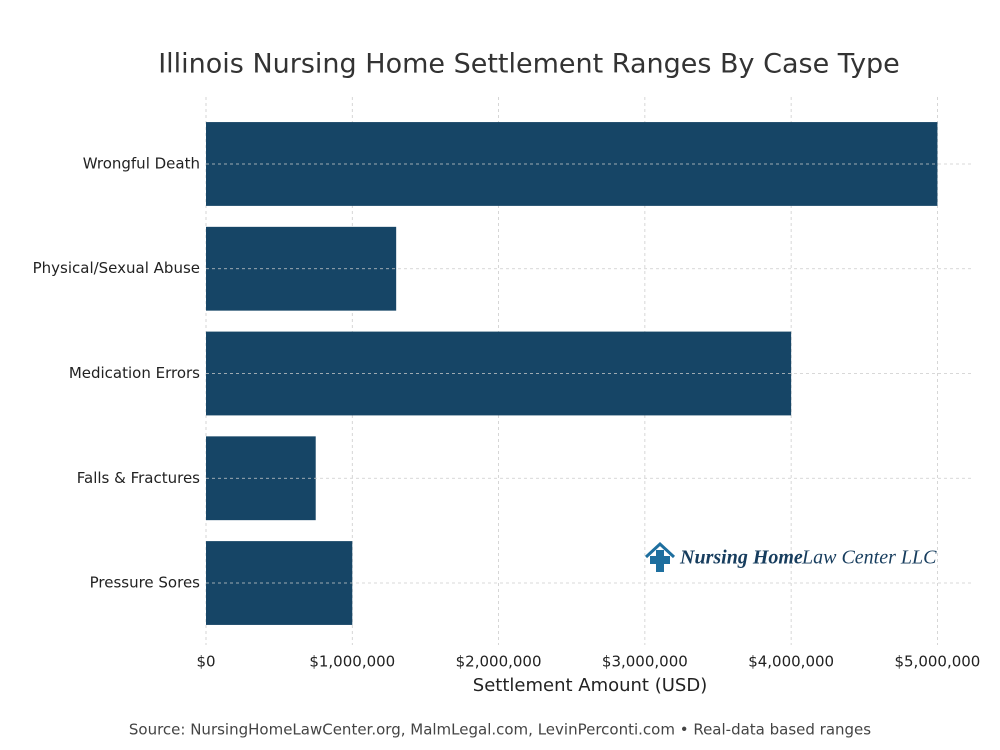 This screenshot has width=1000, height=750. Describe the element at coordinates (741, 558) in the screenshot. I see `logo-bold: Nursing Home` at that location.